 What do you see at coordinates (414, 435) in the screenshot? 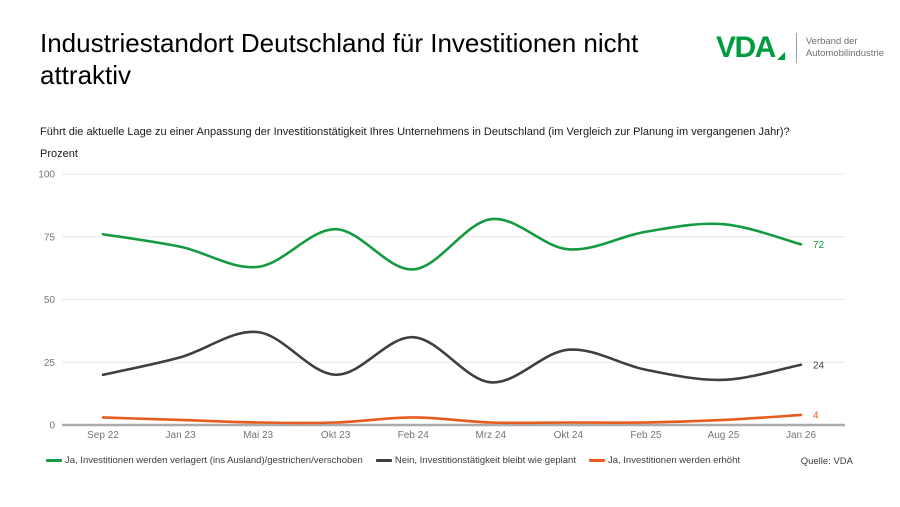
I see `x-axis-label: Feb 24` at bounding box center [414, 435].